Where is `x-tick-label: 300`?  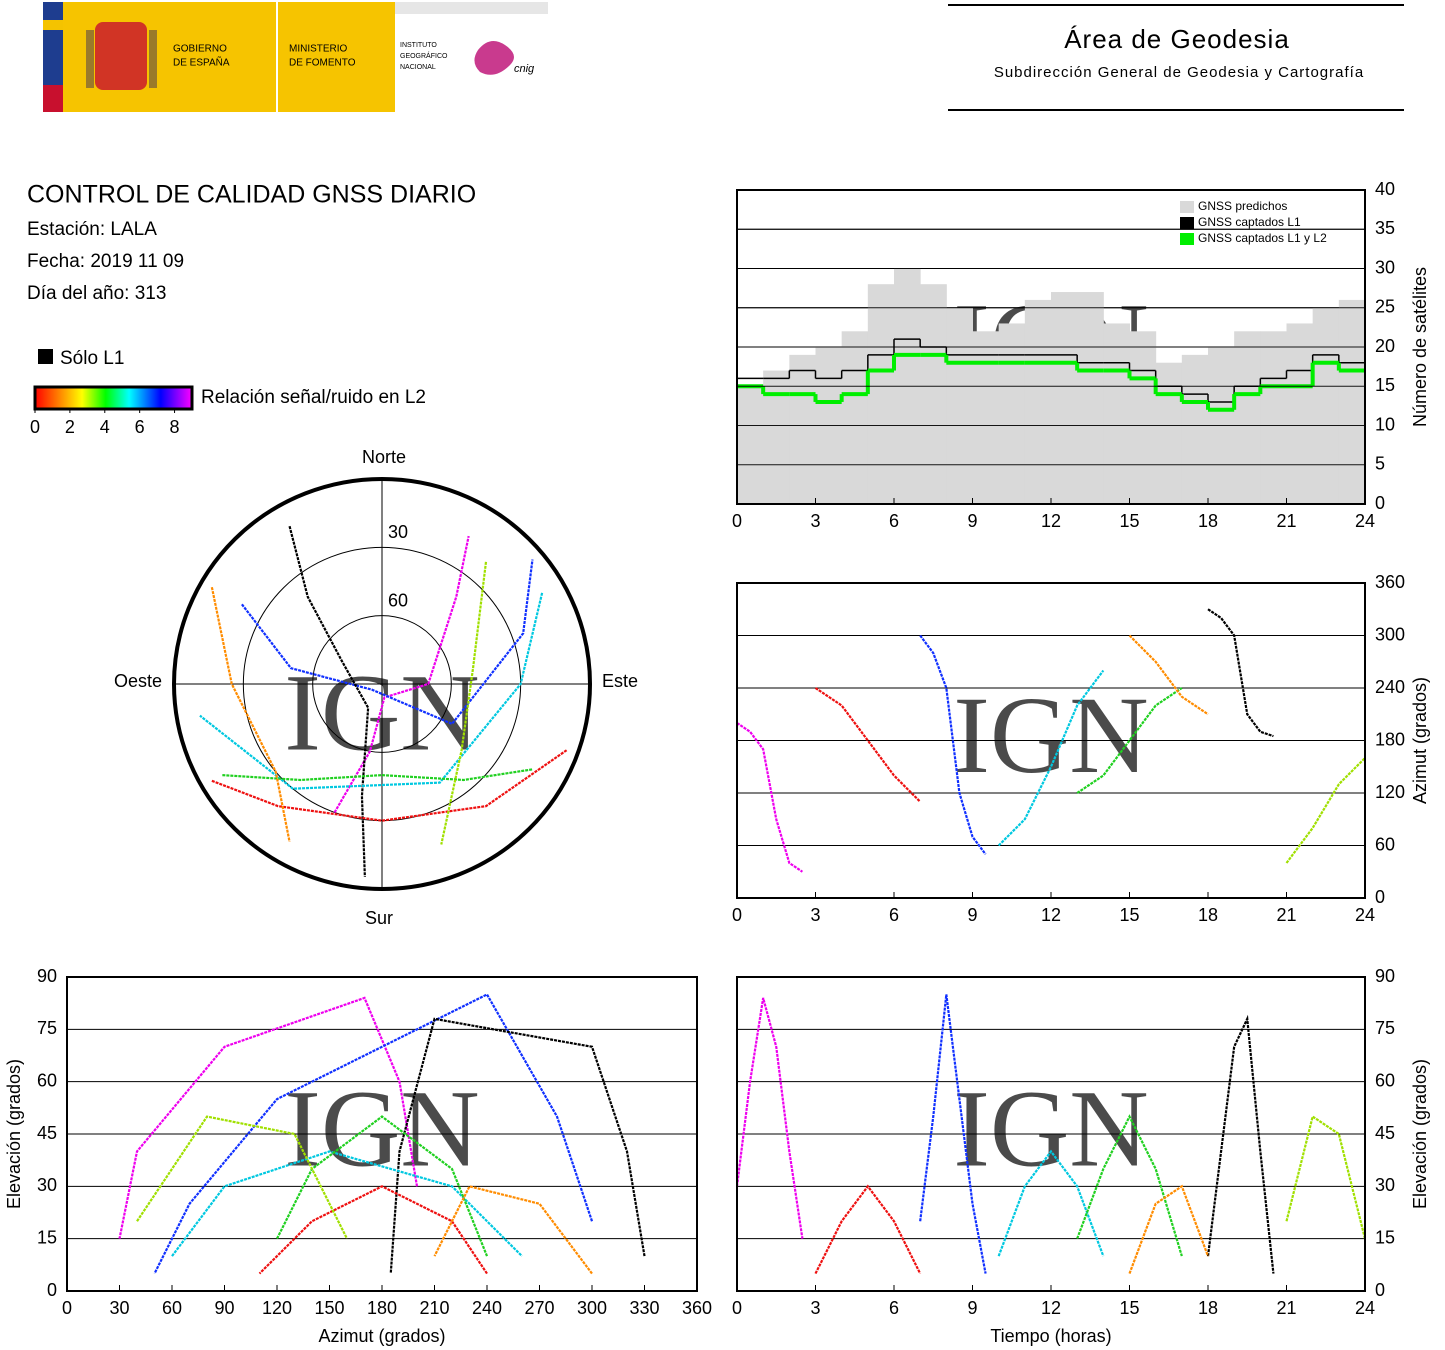 x-tick-label: 300 is located at coordinates (592, 1308).